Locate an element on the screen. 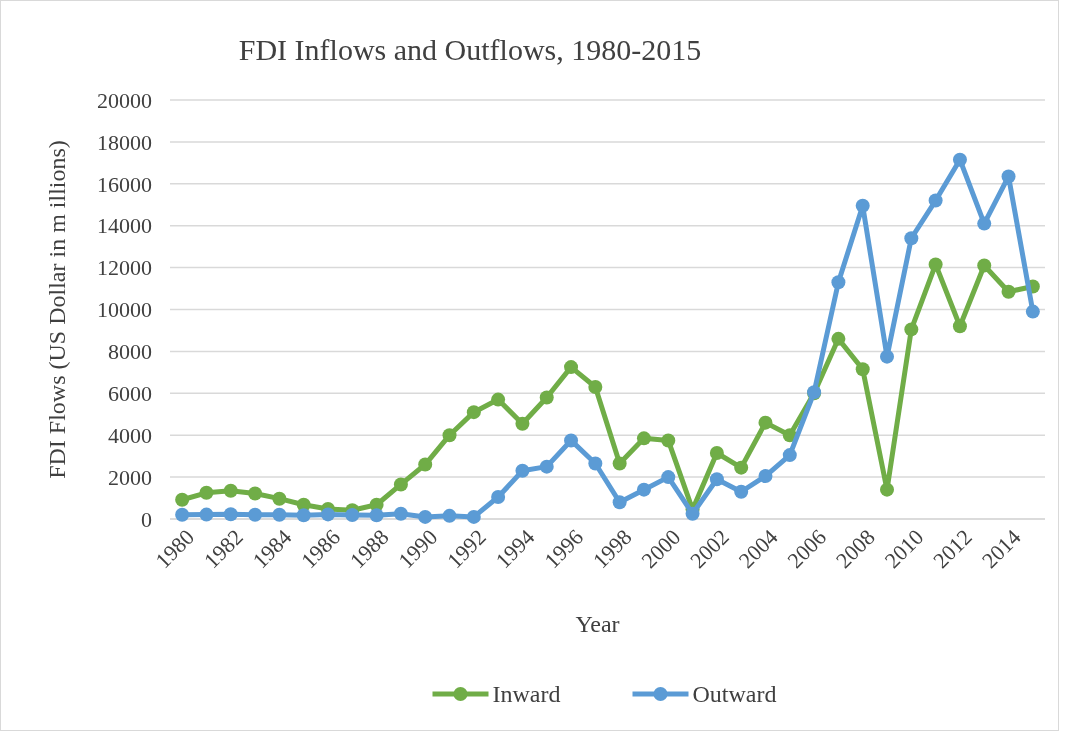 This screenshot has width=1070, height=731. y-tick-label: 10000 is located at coordinates (124, 310).